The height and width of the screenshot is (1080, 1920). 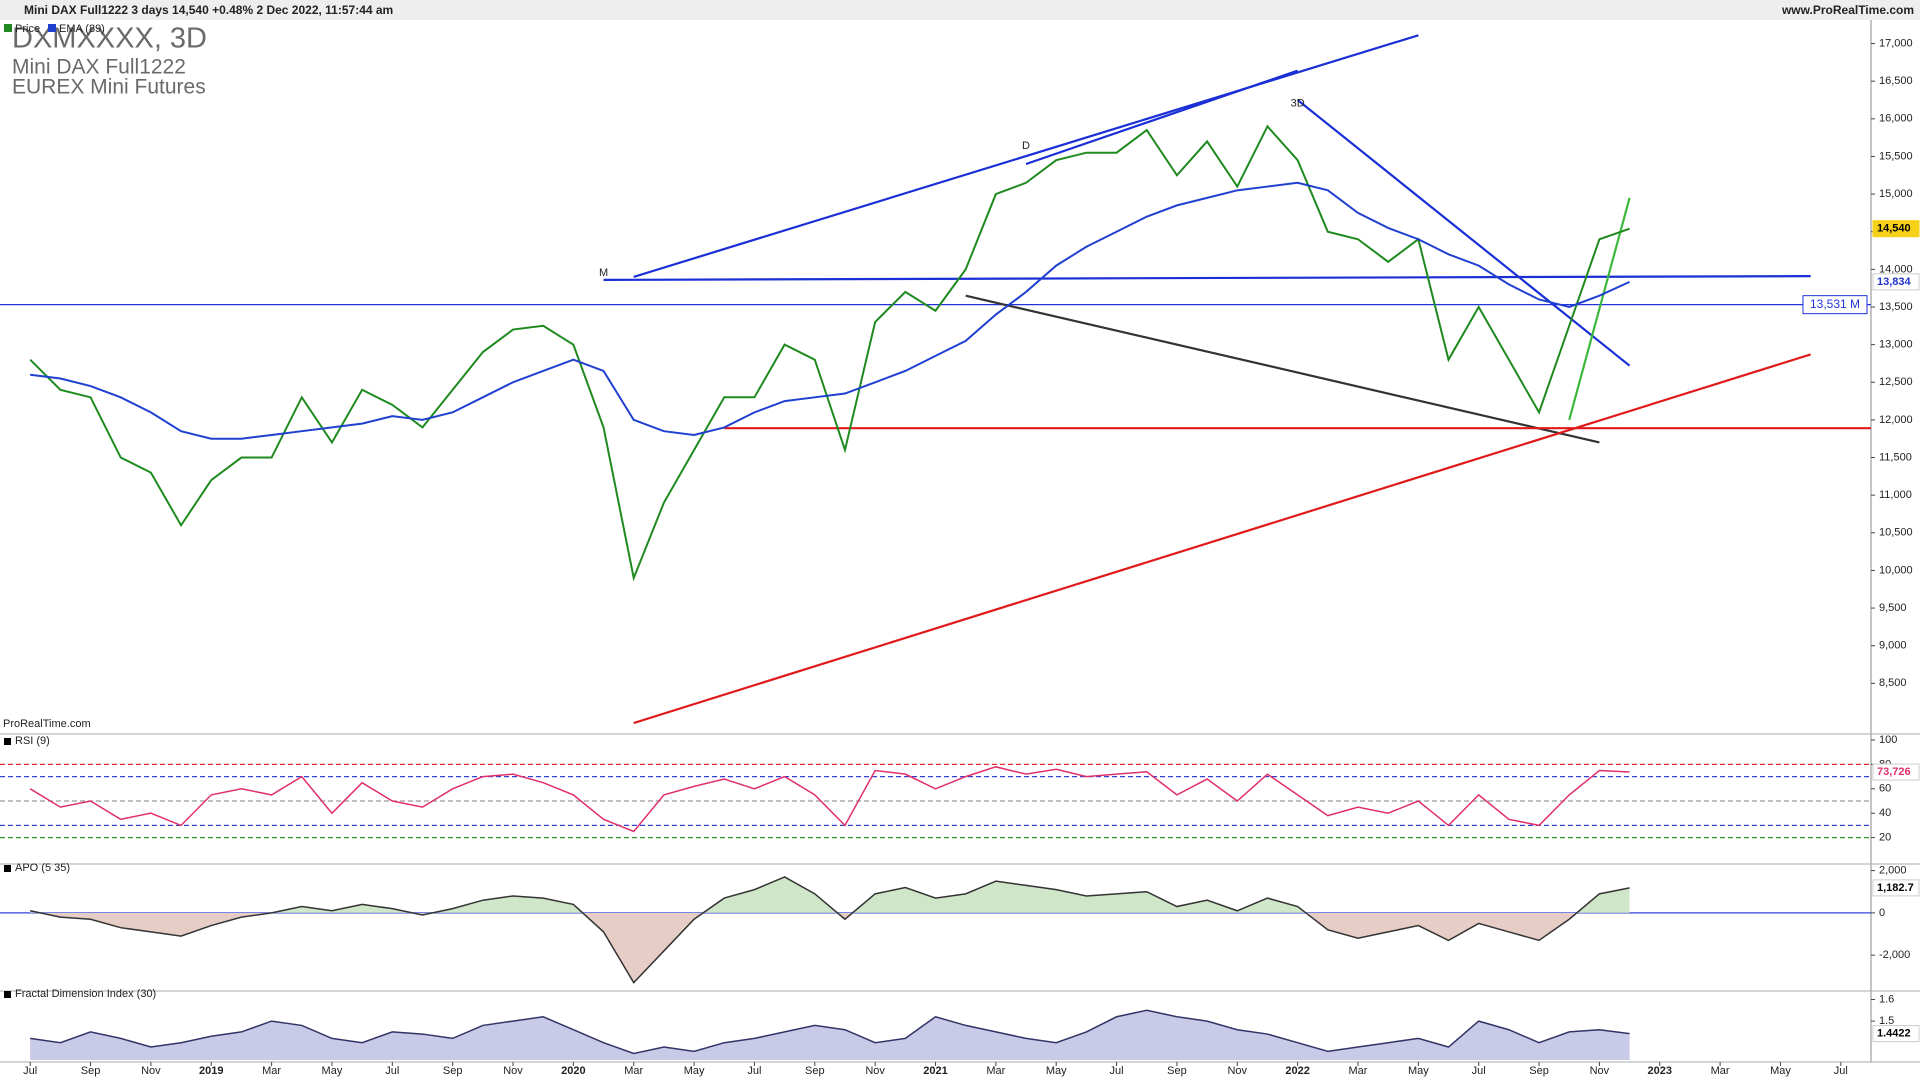 I want to click on y-tick-label: 9,000, so click(x=1893, y=646).